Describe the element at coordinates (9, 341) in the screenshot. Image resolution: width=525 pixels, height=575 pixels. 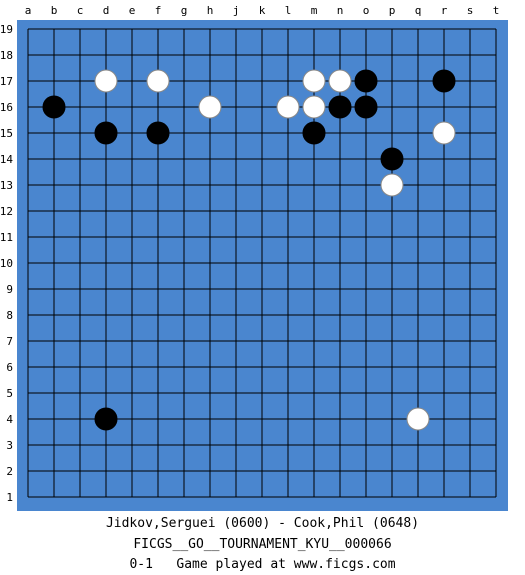
I see `row-label-7: 7` at that location.